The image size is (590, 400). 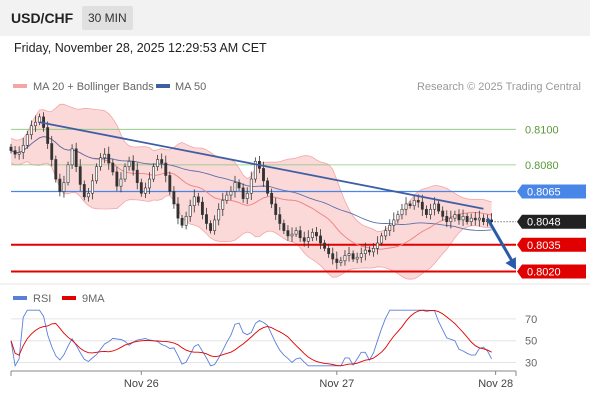 What do you see at coordinates (551, 201) in the screenshot?
I see `level-labels: 0.8100 0.8080 0.8065 0.8048 0.8035 0.8020` at bounding box center [551, 201].